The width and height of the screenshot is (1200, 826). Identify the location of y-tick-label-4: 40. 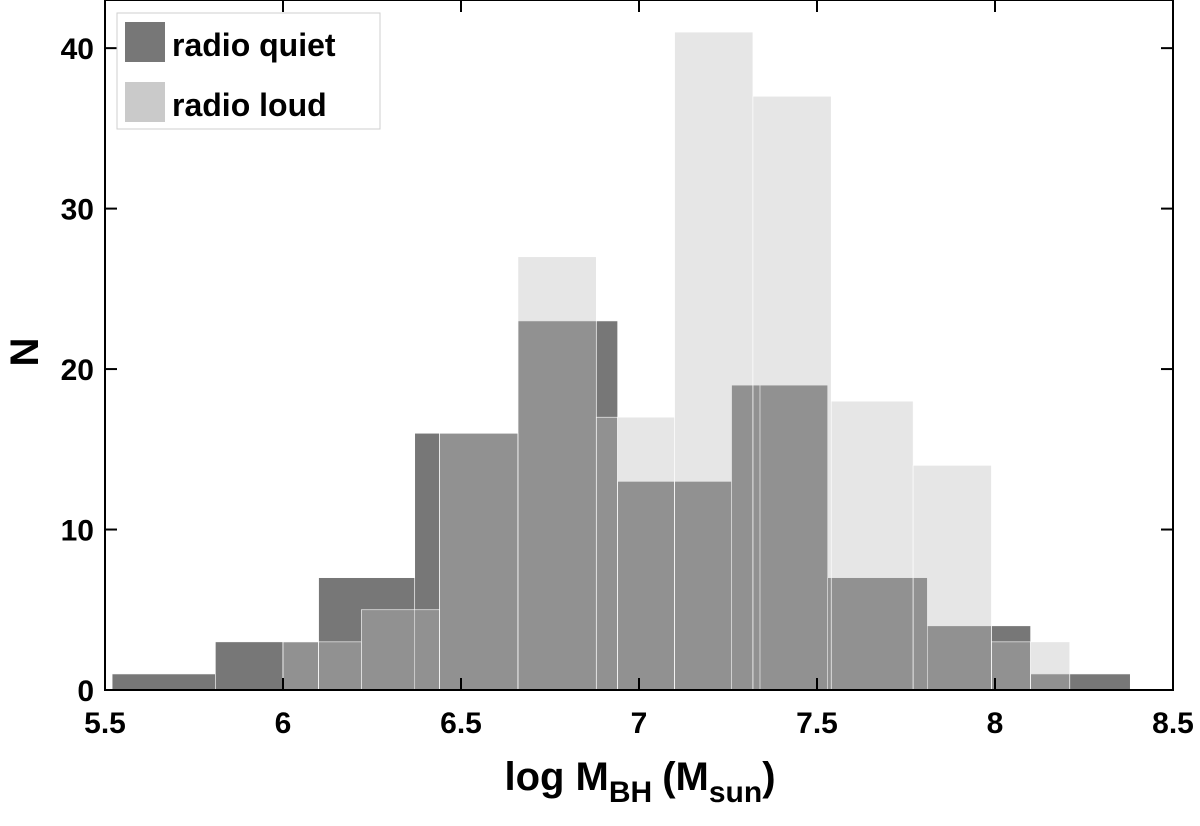
(77, 49).